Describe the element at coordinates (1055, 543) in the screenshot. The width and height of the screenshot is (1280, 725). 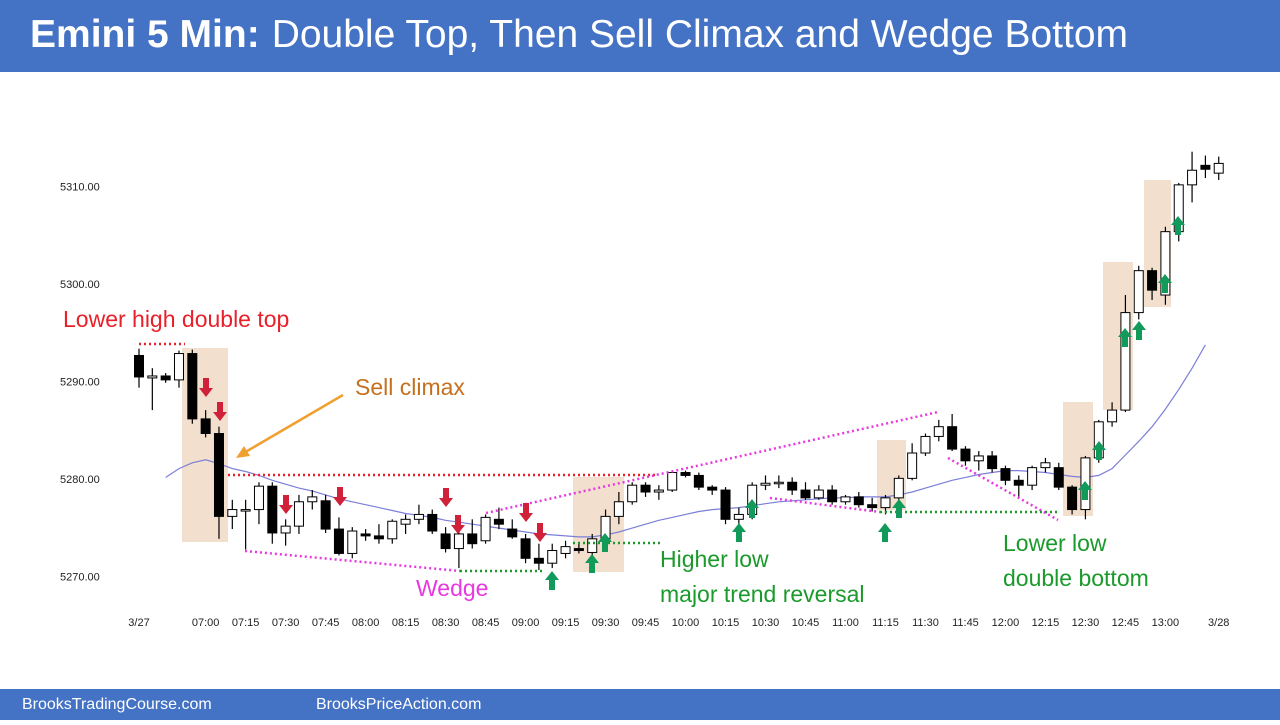
I see `annotation: Lower low` at that location.